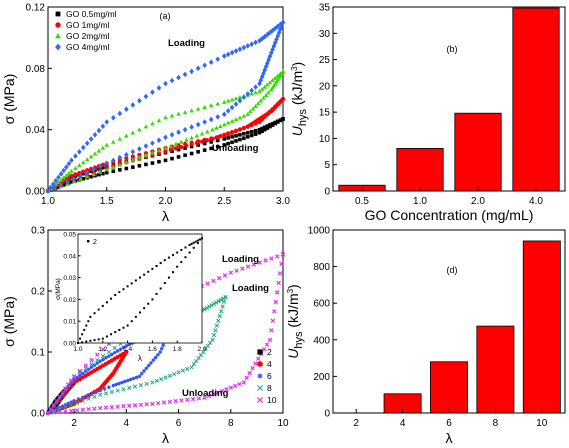 The image size is (569, 448). Describe the element at coordinates (102, 349) in the screenshot. I see `inset-x-tick-label: 1.2` at that location.